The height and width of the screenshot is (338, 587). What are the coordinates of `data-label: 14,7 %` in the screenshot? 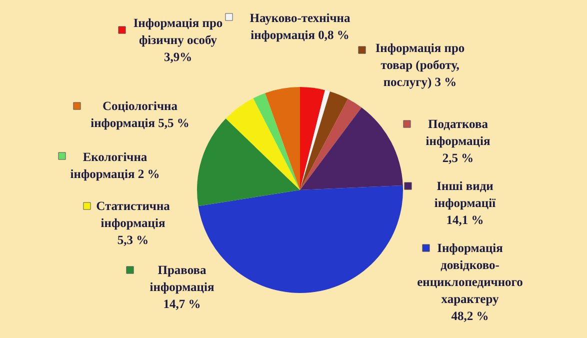 It's located at (182, 304).